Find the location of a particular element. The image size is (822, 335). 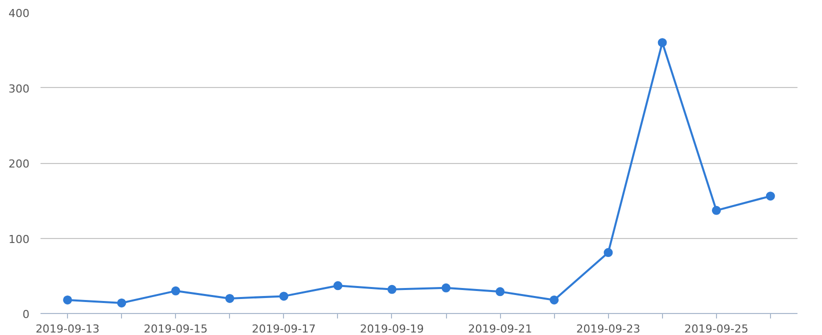

x-tick-label: 2019-09-19 is located at coordinates (392, 328).